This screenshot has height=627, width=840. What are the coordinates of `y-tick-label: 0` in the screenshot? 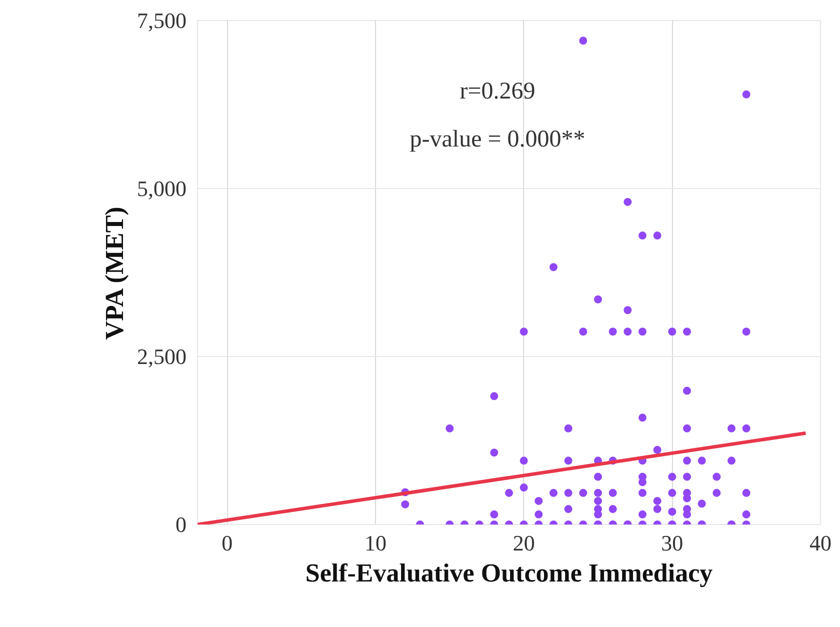 It's located at (181, 524).